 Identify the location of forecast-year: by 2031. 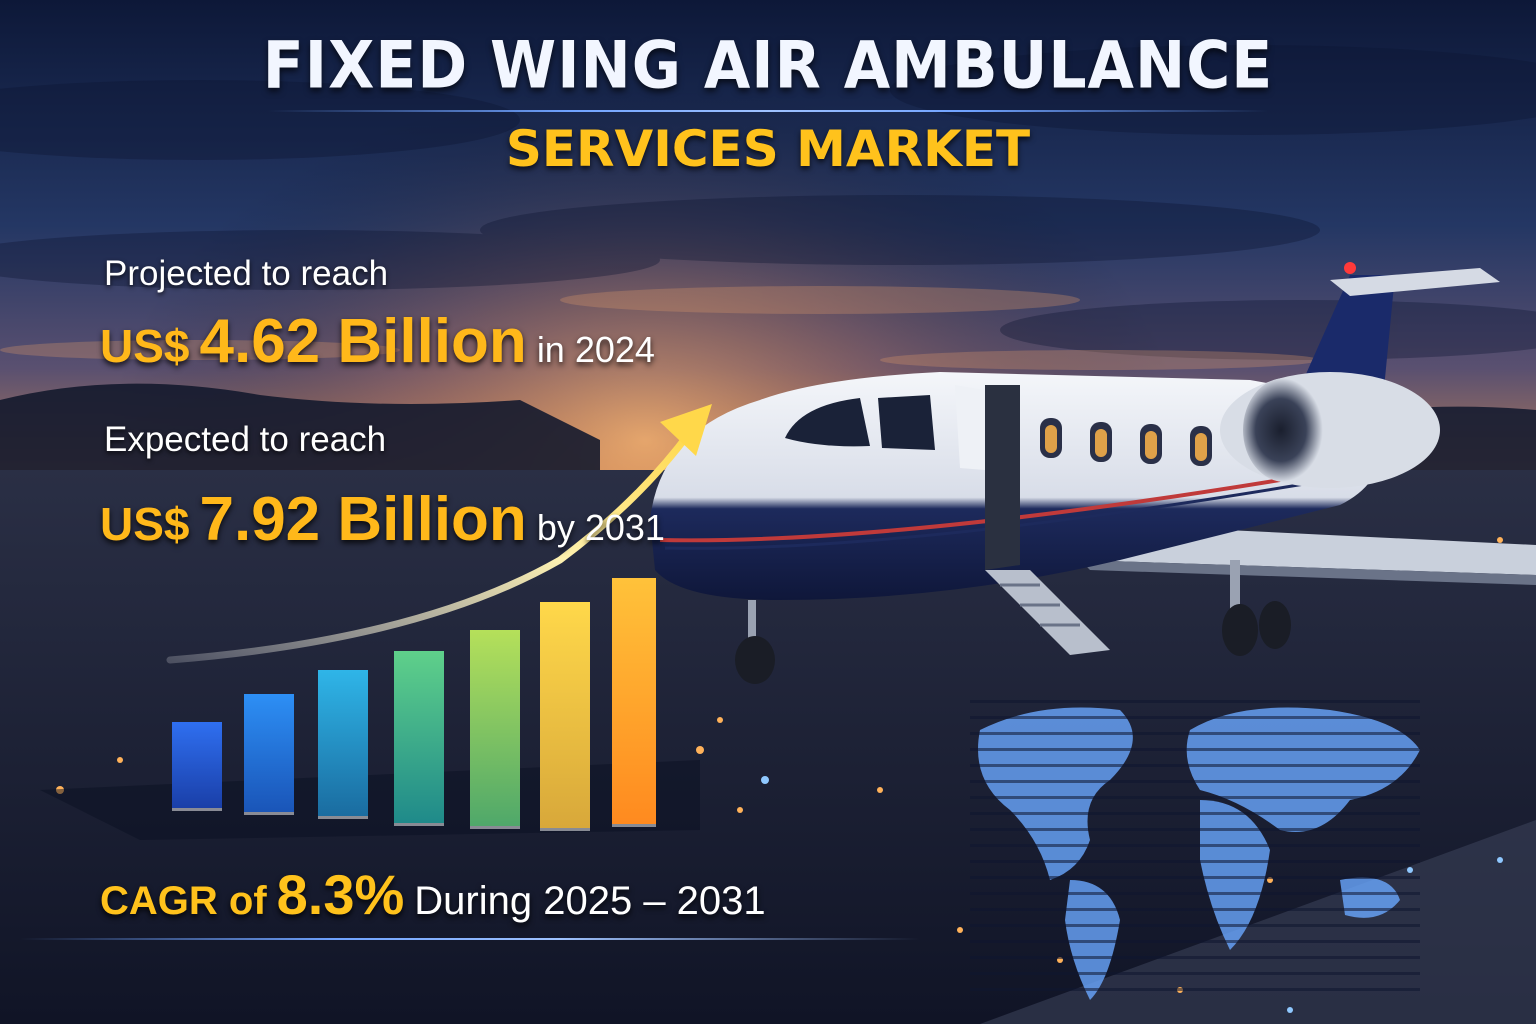
(600, 527).